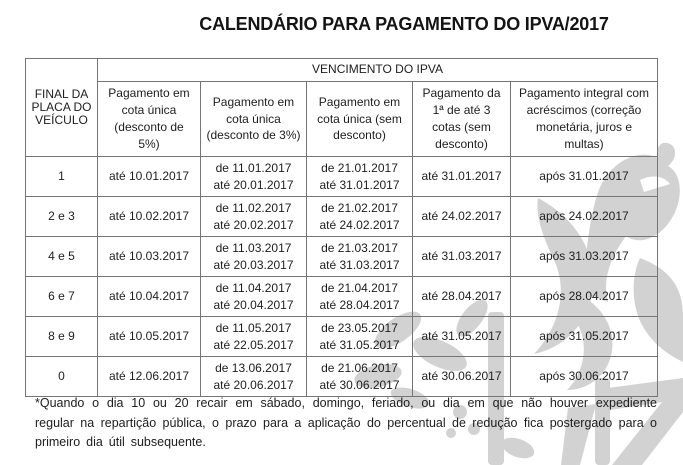  What do you see at coordinates (149, 336) in the screenshot?
I see `date-cell: até 10.05.2017` at bounding box center [149, 336].